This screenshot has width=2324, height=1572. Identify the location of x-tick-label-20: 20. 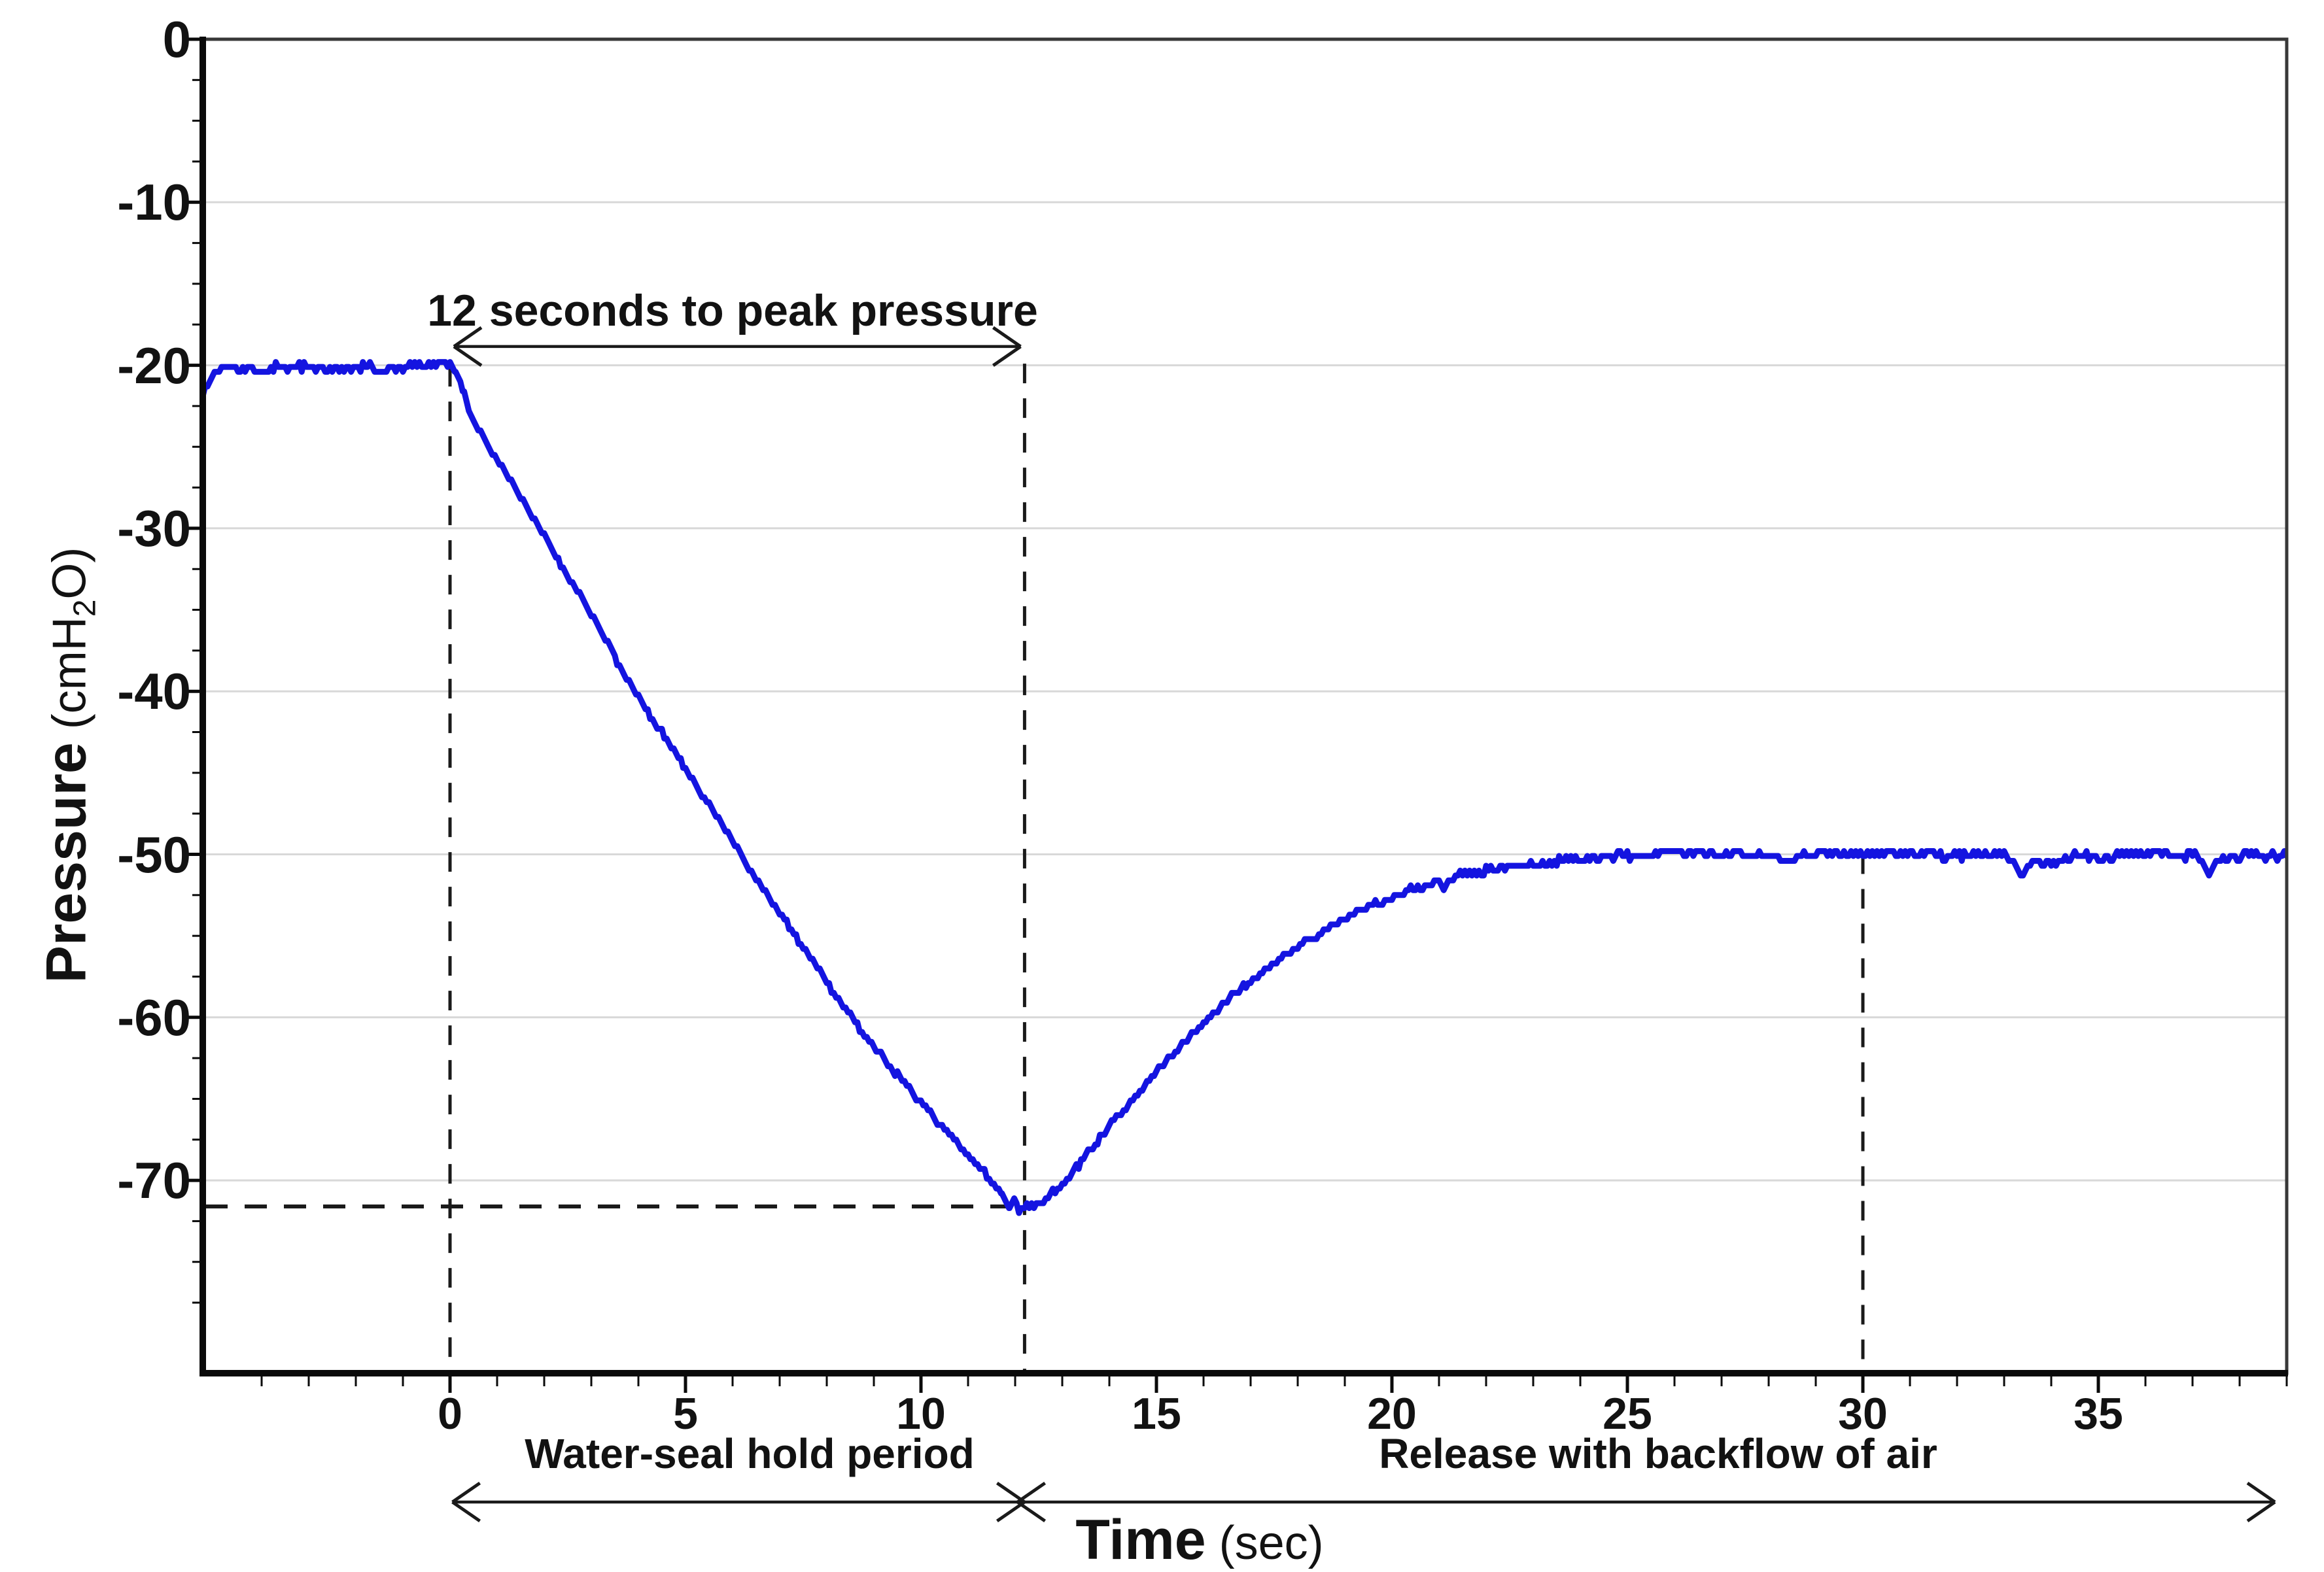
(1392, 1414).